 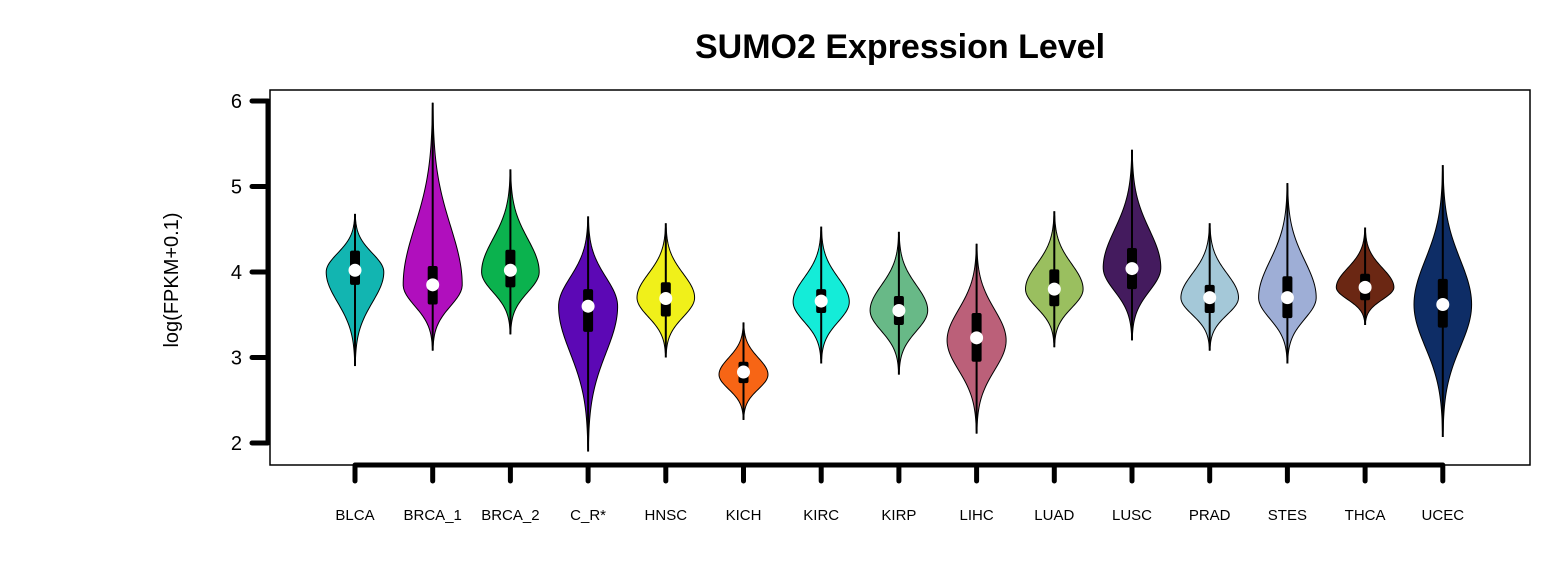 I want to click on violin-brca-2: BRCA_2, so click(x=510, y=346).